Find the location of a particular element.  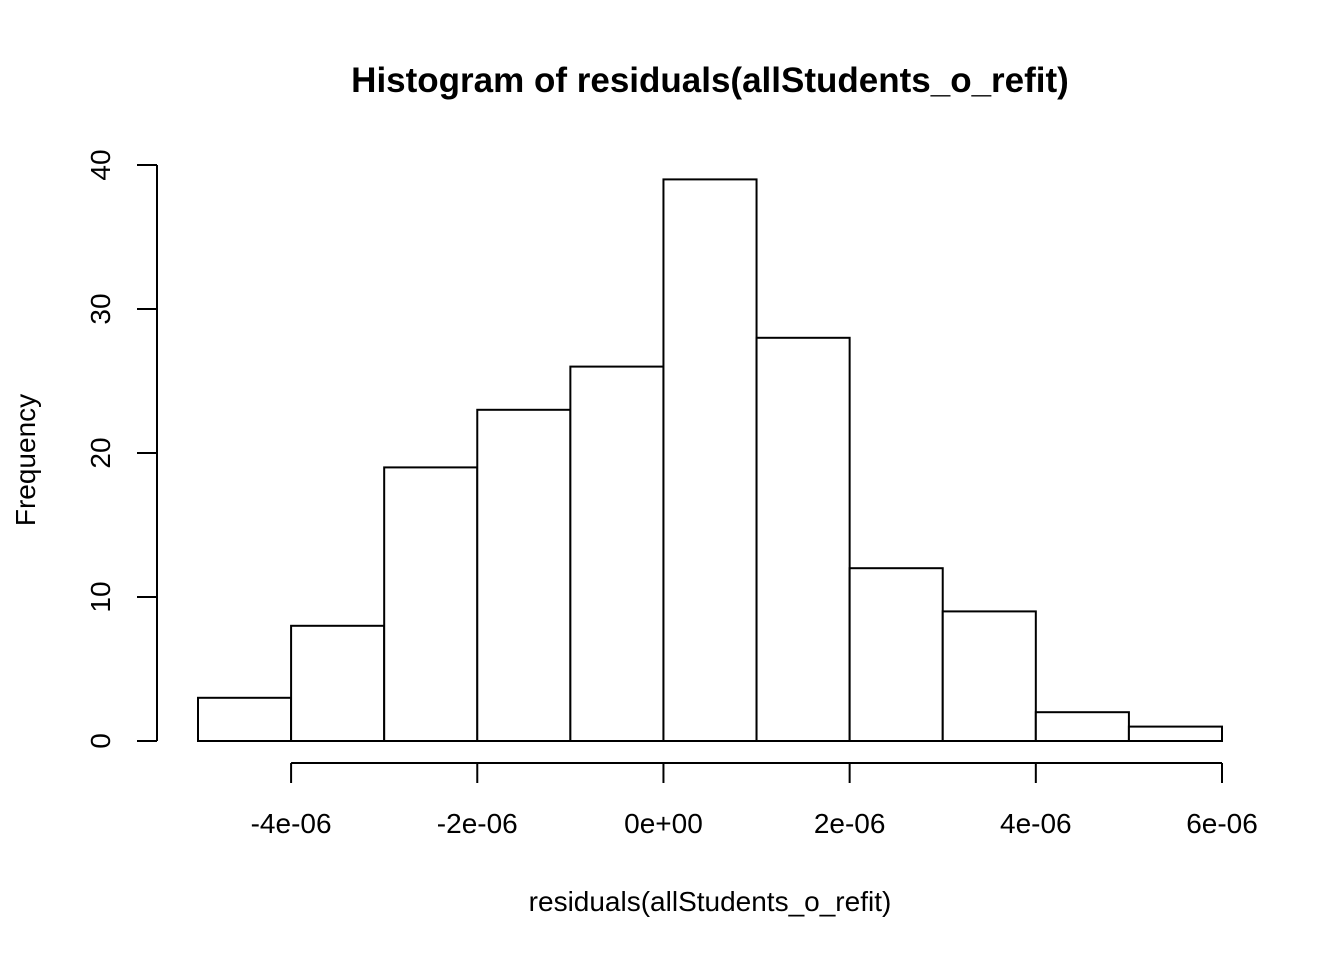

x-tick-label: 0e+00 is located at coordinates (663, 823).